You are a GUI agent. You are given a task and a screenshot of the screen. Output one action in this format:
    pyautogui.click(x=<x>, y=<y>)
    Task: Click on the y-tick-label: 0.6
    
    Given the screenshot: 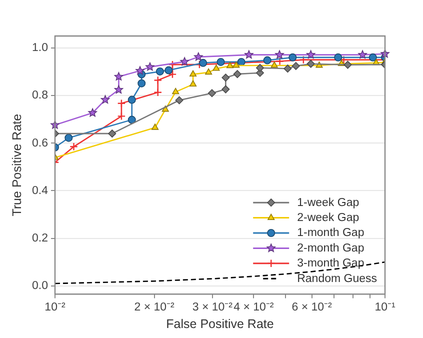 What is the action you would take?
    pyautogui.click(x=40, y=143)
    